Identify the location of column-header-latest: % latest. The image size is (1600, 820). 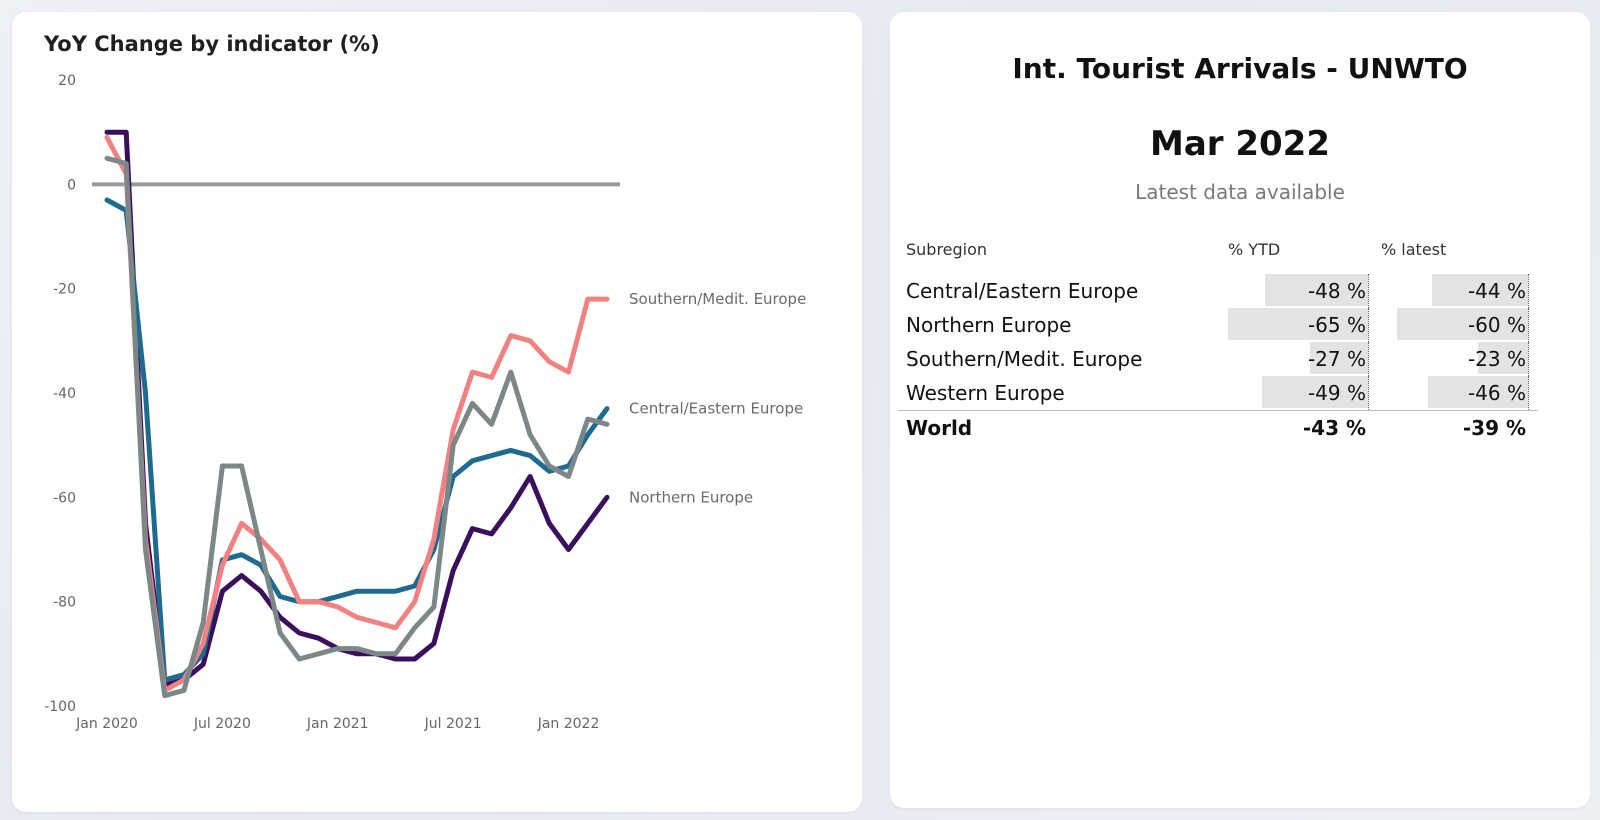
(1414, 249).